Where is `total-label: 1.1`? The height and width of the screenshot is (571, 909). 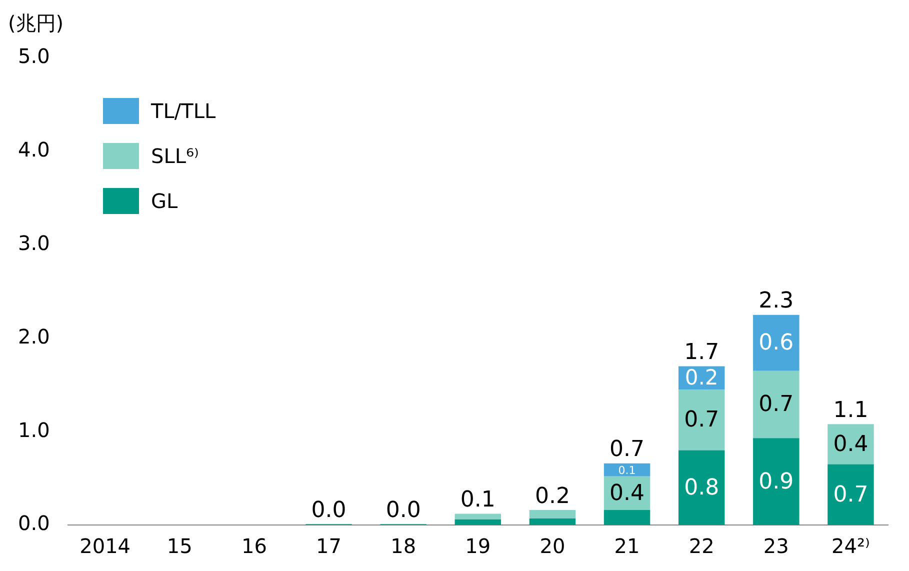 total-label: 1.1 is located at coordinates (850, 410).